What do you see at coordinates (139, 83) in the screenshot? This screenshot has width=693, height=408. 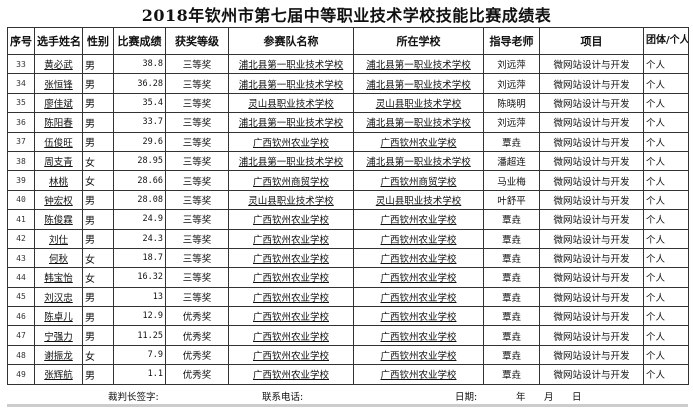 I see `cell-score: 36.28` at bounding box center [139, 83].